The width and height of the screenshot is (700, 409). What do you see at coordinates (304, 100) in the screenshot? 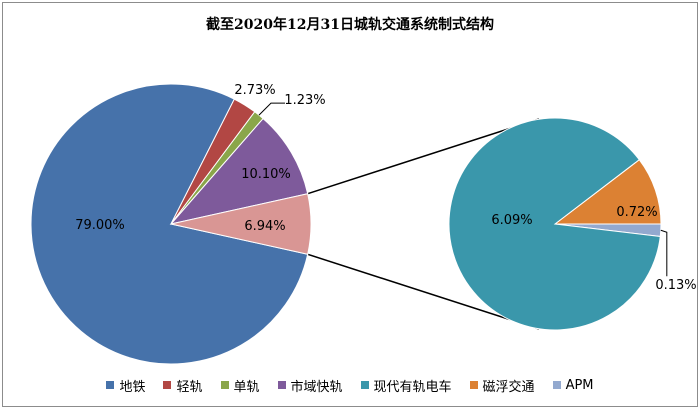
I see `data-label: 1.23%` at bounding box center [304, 100].